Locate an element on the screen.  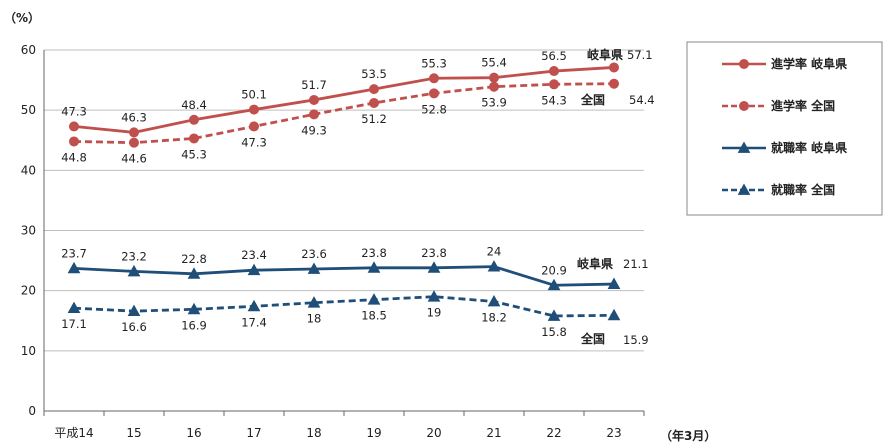
data-label: 17.4 is located at coordinates (254, 322).